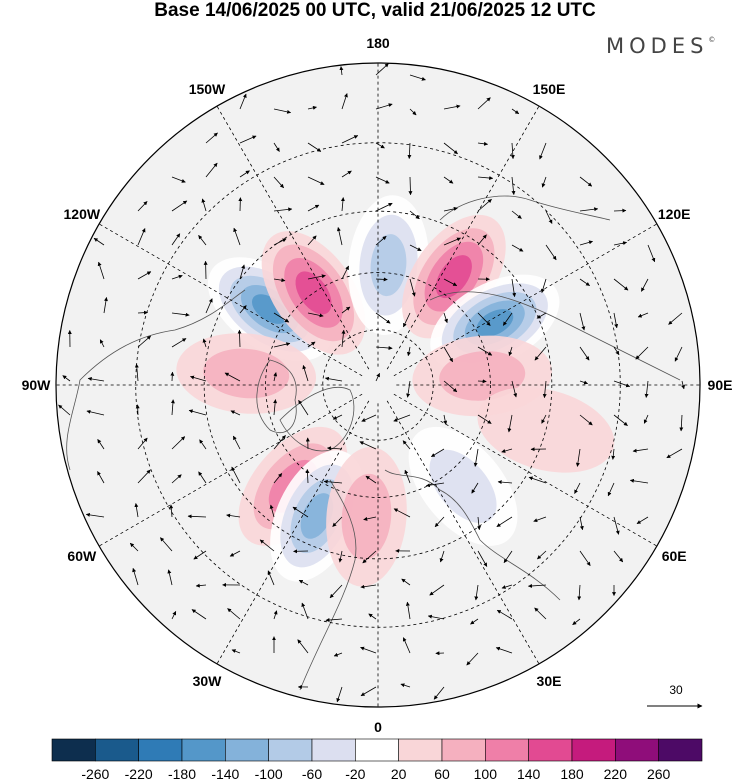 This screenshot has height=783, width=750. What do you see at coordinates (328, 585) in the screenshot?
I see `greenland-atlantic-coast` at bounding box center [328, 585].